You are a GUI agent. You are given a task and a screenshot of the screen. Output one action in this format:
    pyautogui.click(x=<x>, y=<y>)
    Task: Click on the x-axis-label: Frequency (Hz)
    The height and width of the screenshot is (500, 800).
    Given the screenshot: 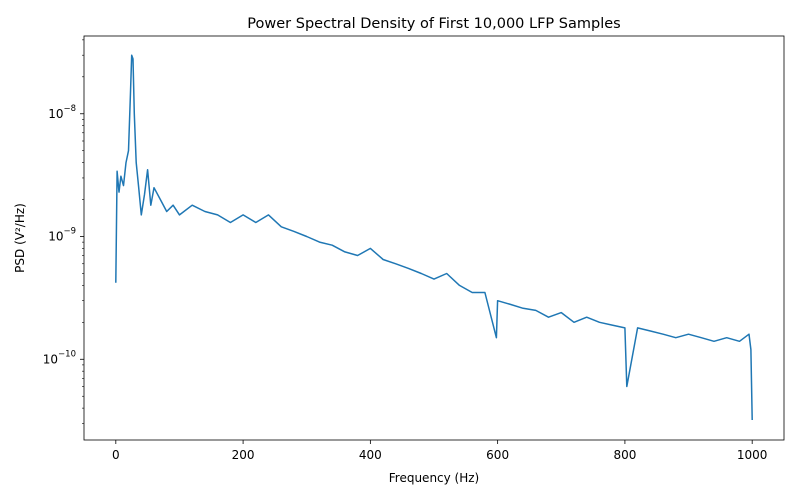 What is the action you would take?
    pyautogui.click(x=434, y=478)
    